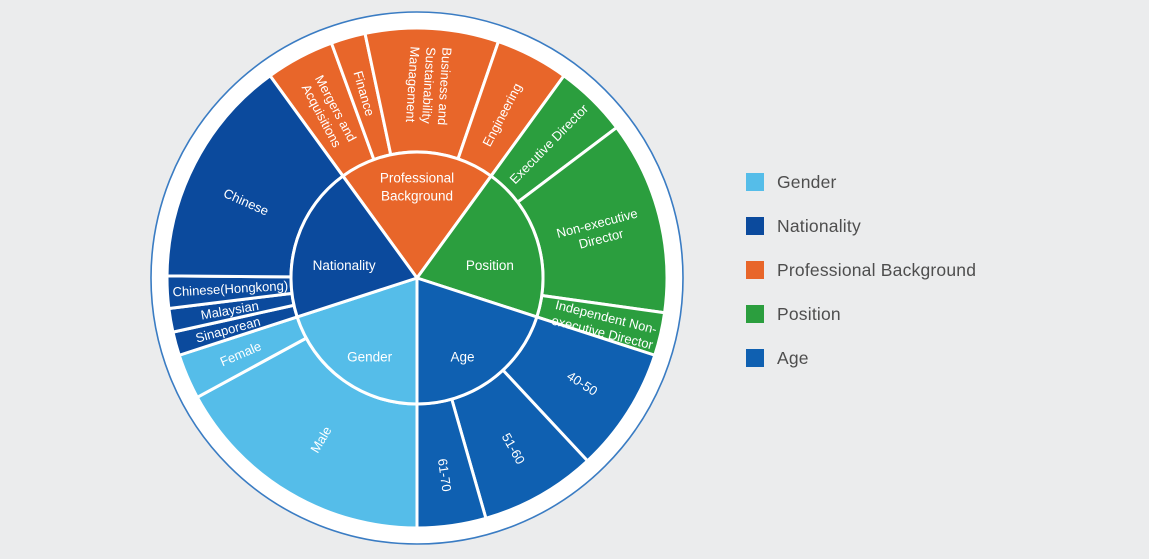 The image size is (1149, 559). I want to click on label-nationality: Nationality, so click(344, 265).